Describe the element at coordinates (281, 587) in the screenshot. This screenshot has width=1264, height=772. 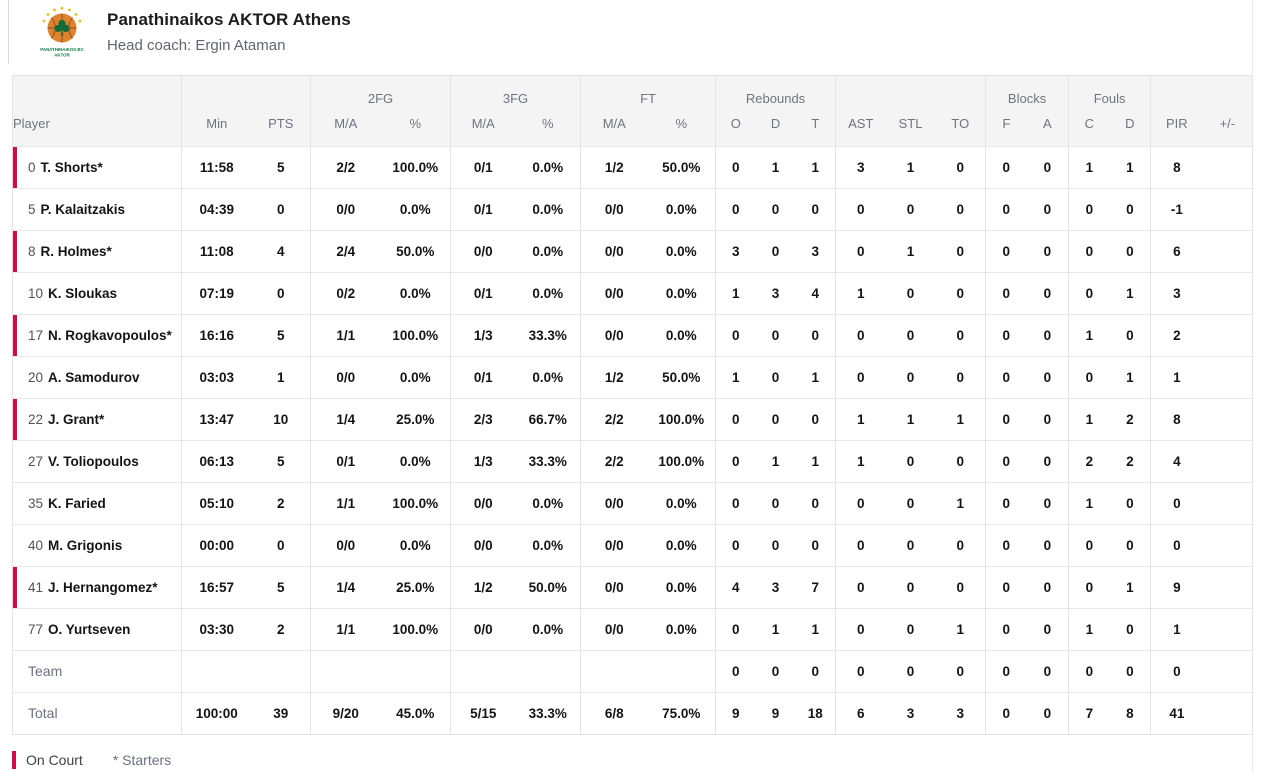
I see `stat-pts: 5` at that location.